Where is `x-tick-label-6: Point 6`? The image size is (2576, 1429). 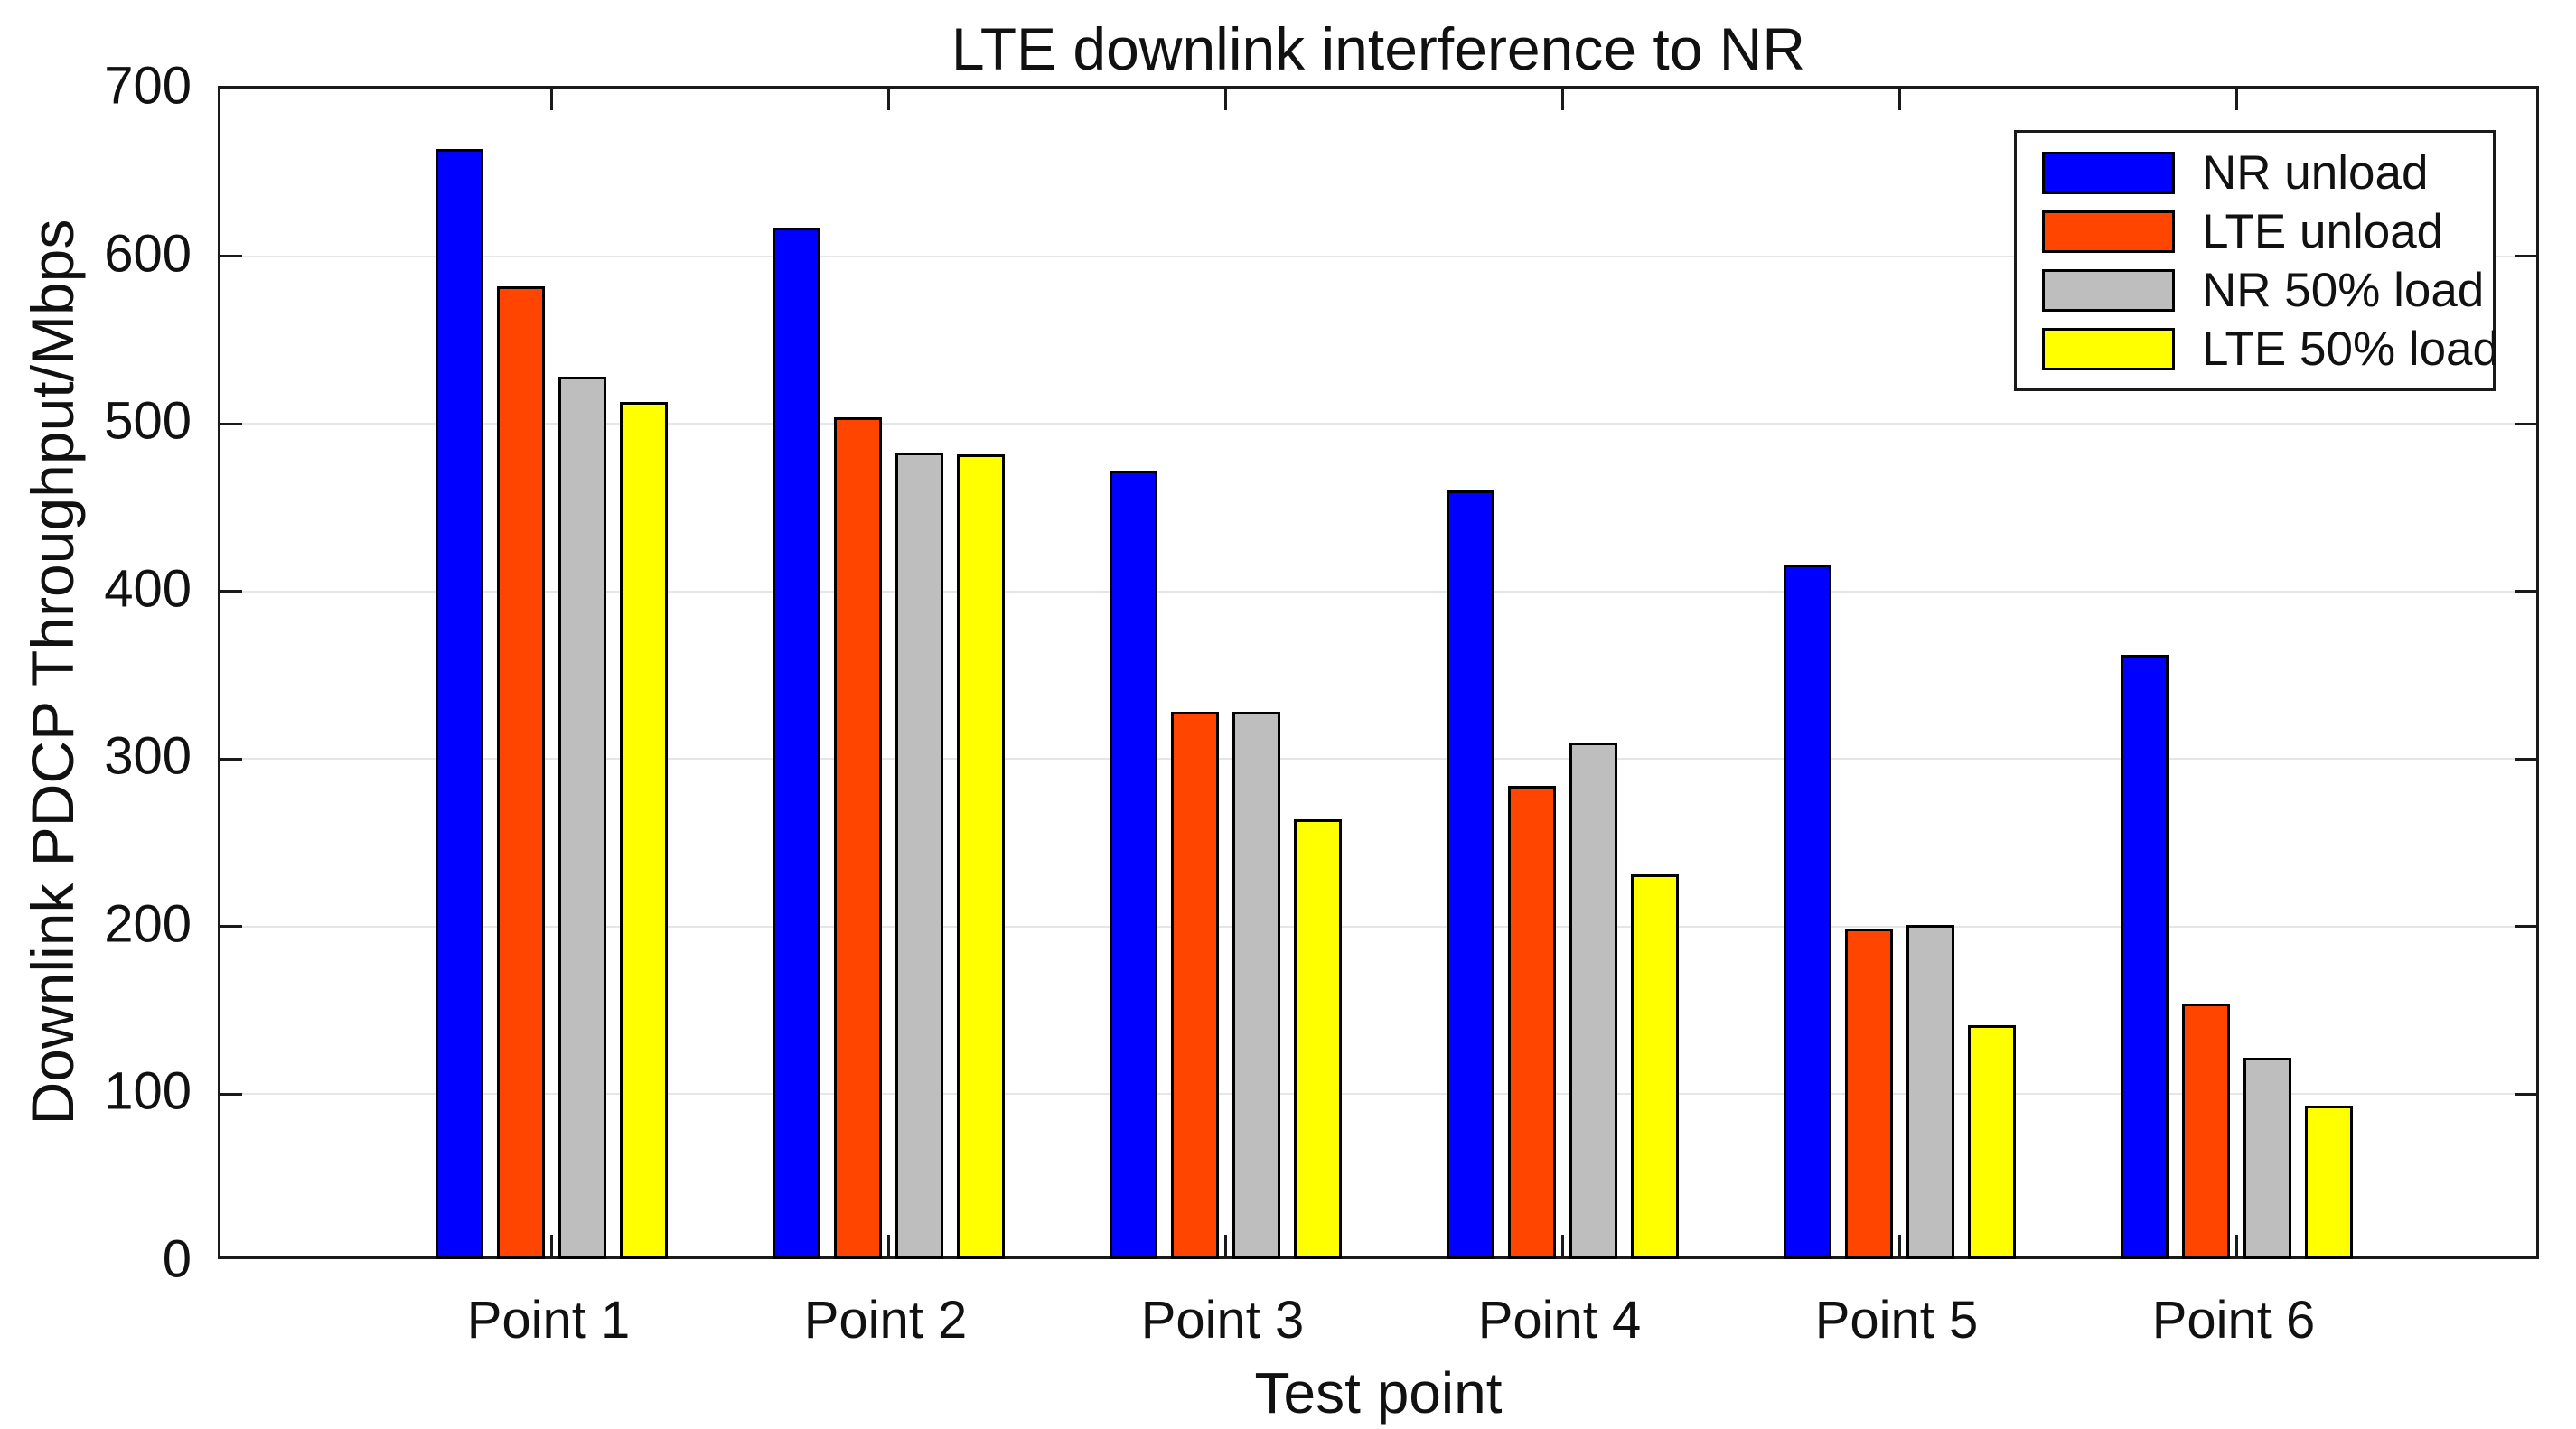
x-tick-label-6: Point 6 is located at coordinates (2233, 1320).